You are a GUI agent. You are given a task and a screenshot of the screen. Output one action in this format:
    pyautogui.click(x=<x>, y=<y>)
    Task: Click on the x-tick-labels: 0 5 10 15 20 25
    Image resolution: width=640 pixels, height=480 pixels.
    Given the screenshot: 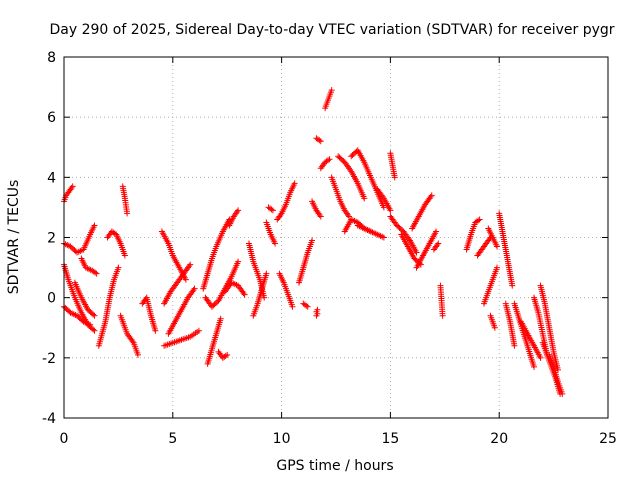 What is the action you would take?
    pyautogui.click(x=338, y=439)
    